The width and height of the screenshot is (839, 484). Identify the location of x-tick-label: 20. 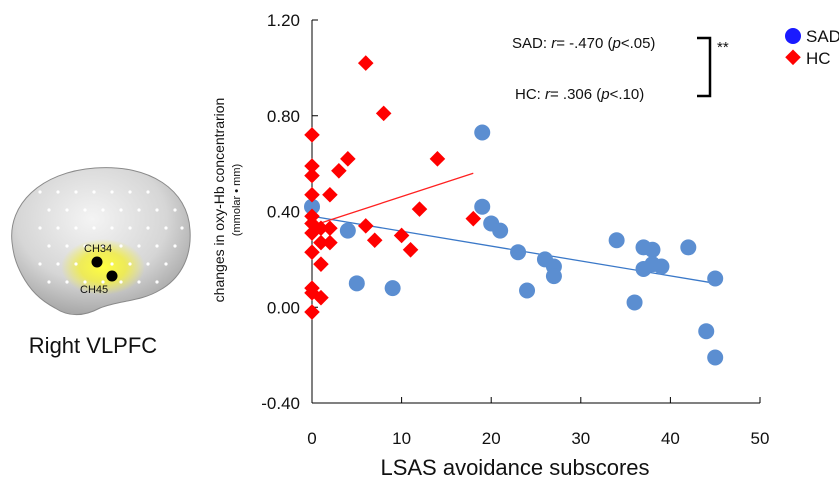
(491, 438).